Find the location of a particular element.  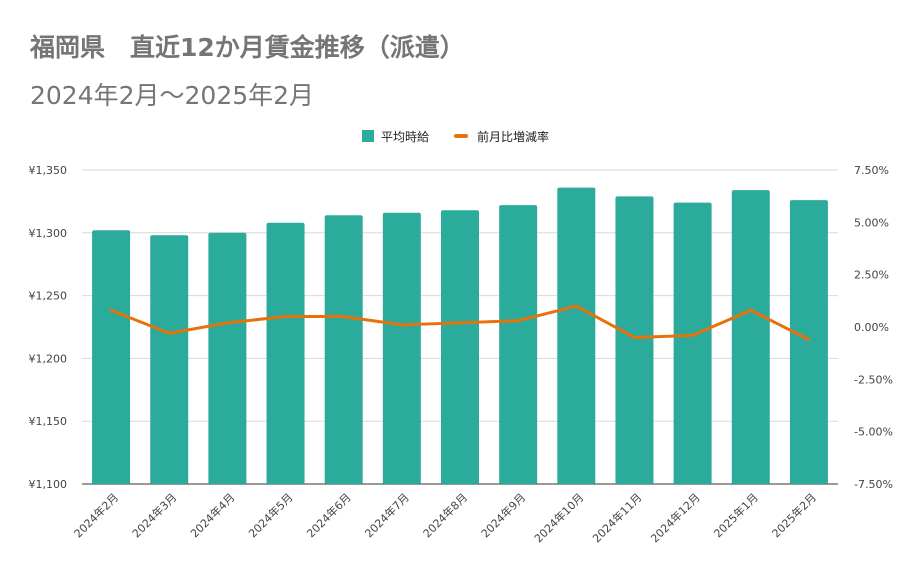

x-tick-label: 2024年2月 is located at coordinates (96, 515).